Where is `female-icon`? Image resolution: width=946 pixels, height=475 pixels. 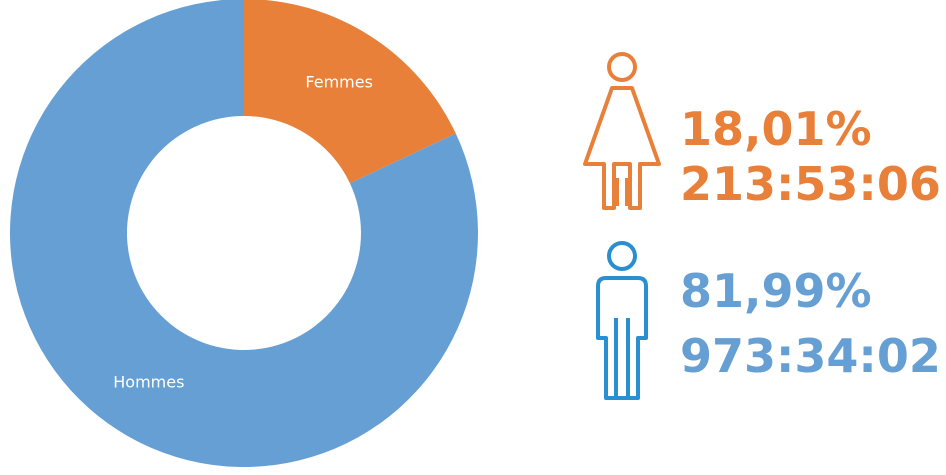
female-icon is located at coordinates (622, 131).